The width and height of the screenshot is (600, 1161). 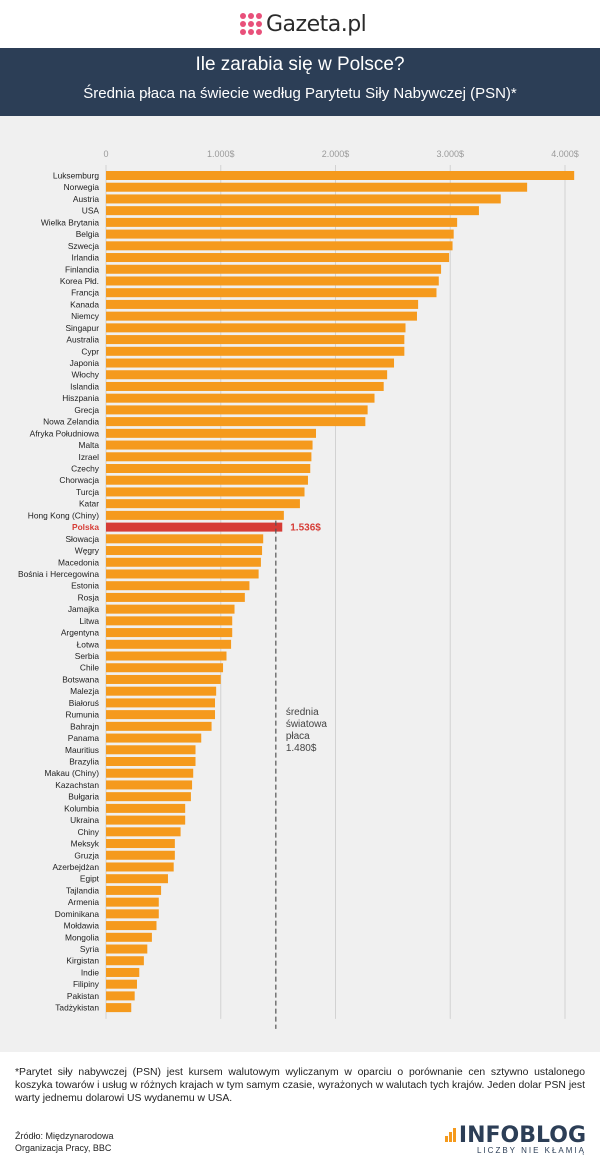 I want to click on average-label: płaca, so click(x=298, y=736).